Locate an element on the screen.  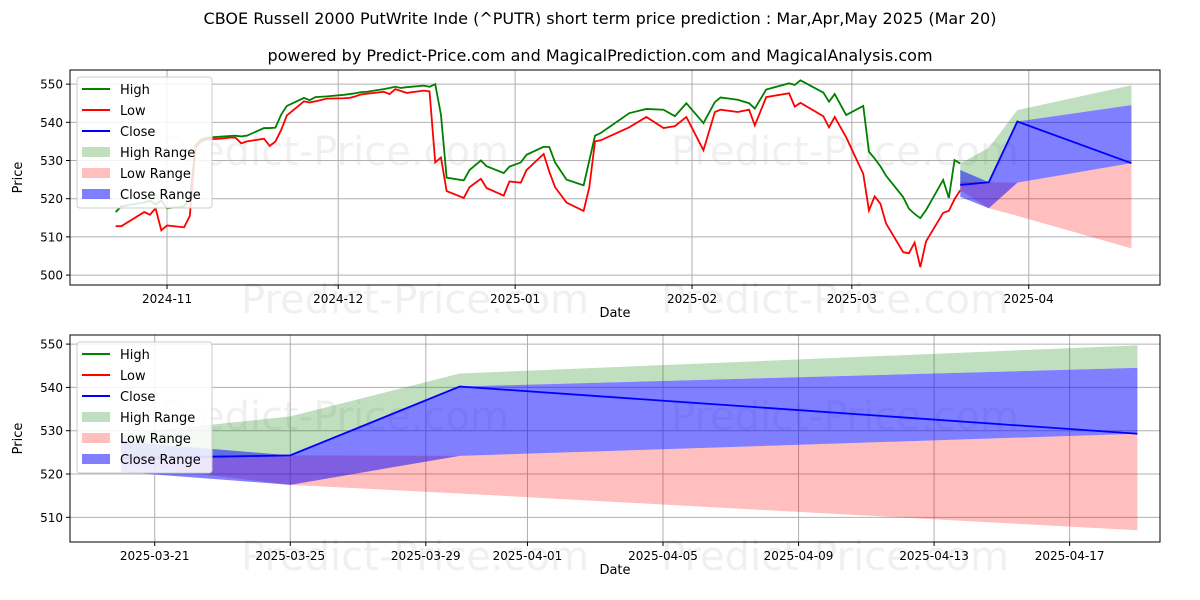
x-tick-label: 2025-02 is located at coordinates (692, 299).